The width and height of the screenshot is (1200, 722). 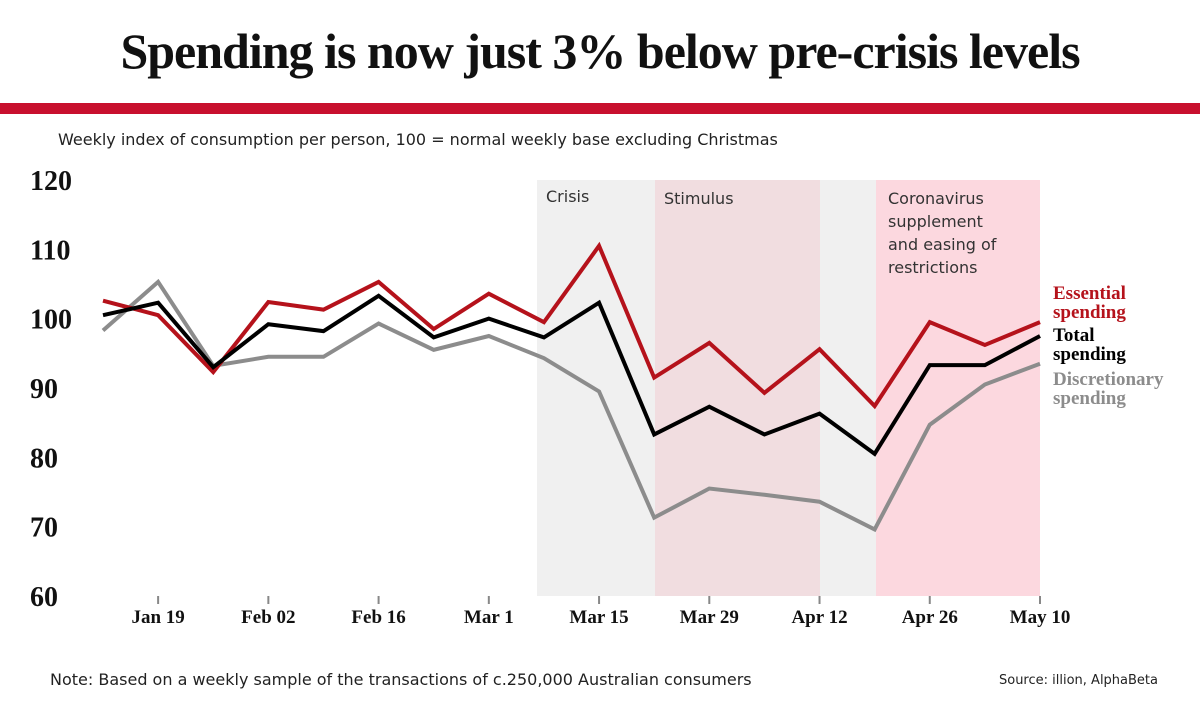 What do you see at coordinates (378, 617) in the screenshot?
I see `x-tick-label: Feb 16` at bounding box center [378, 617].